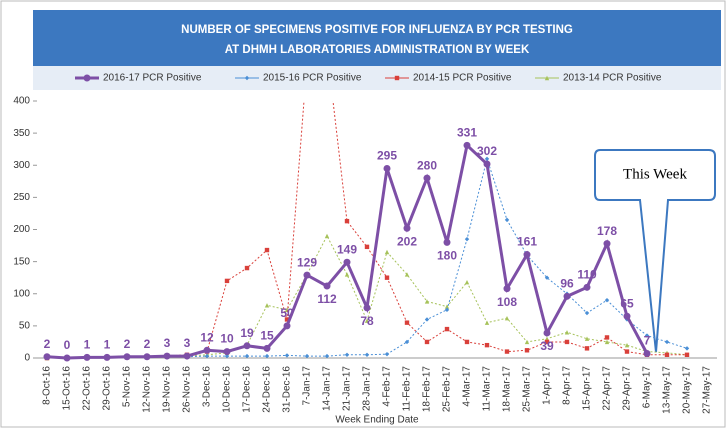 This screenshot has height=434, width=727. Describe the element at coordinates (327, 388) in the screenshot. I see `x-tick-label: 14-Jan-17` at that location.